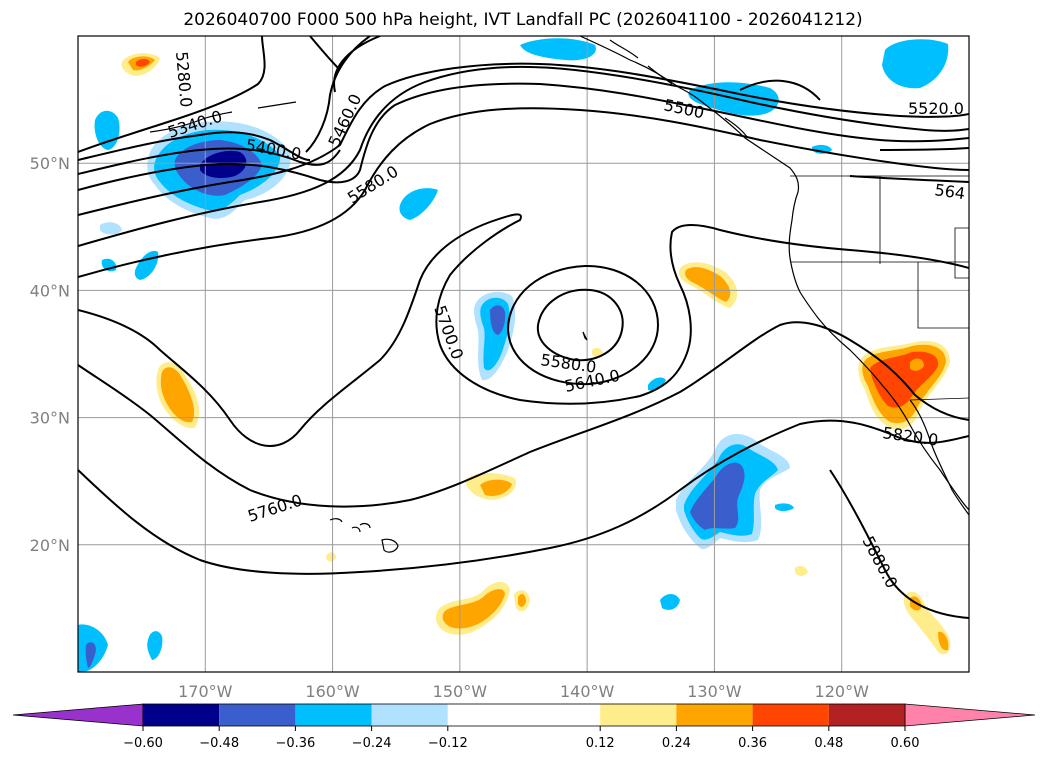 This screenshot has width=1047, height=765. Describe the element at coordinates (448, 743) in the screenshot. I see `colorbar-tick-label: −0.12` at that location.